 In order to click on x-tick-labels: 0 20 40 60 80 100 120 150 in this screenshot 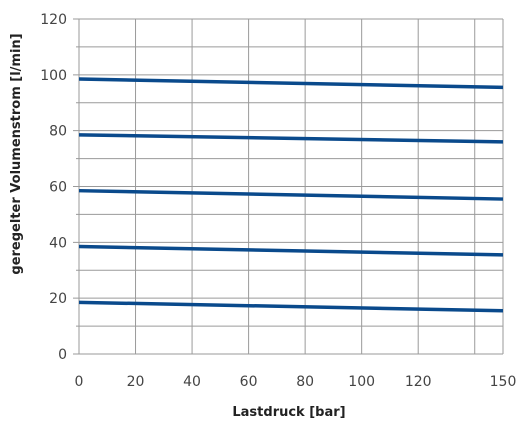, I will do `click(296, 382)`.